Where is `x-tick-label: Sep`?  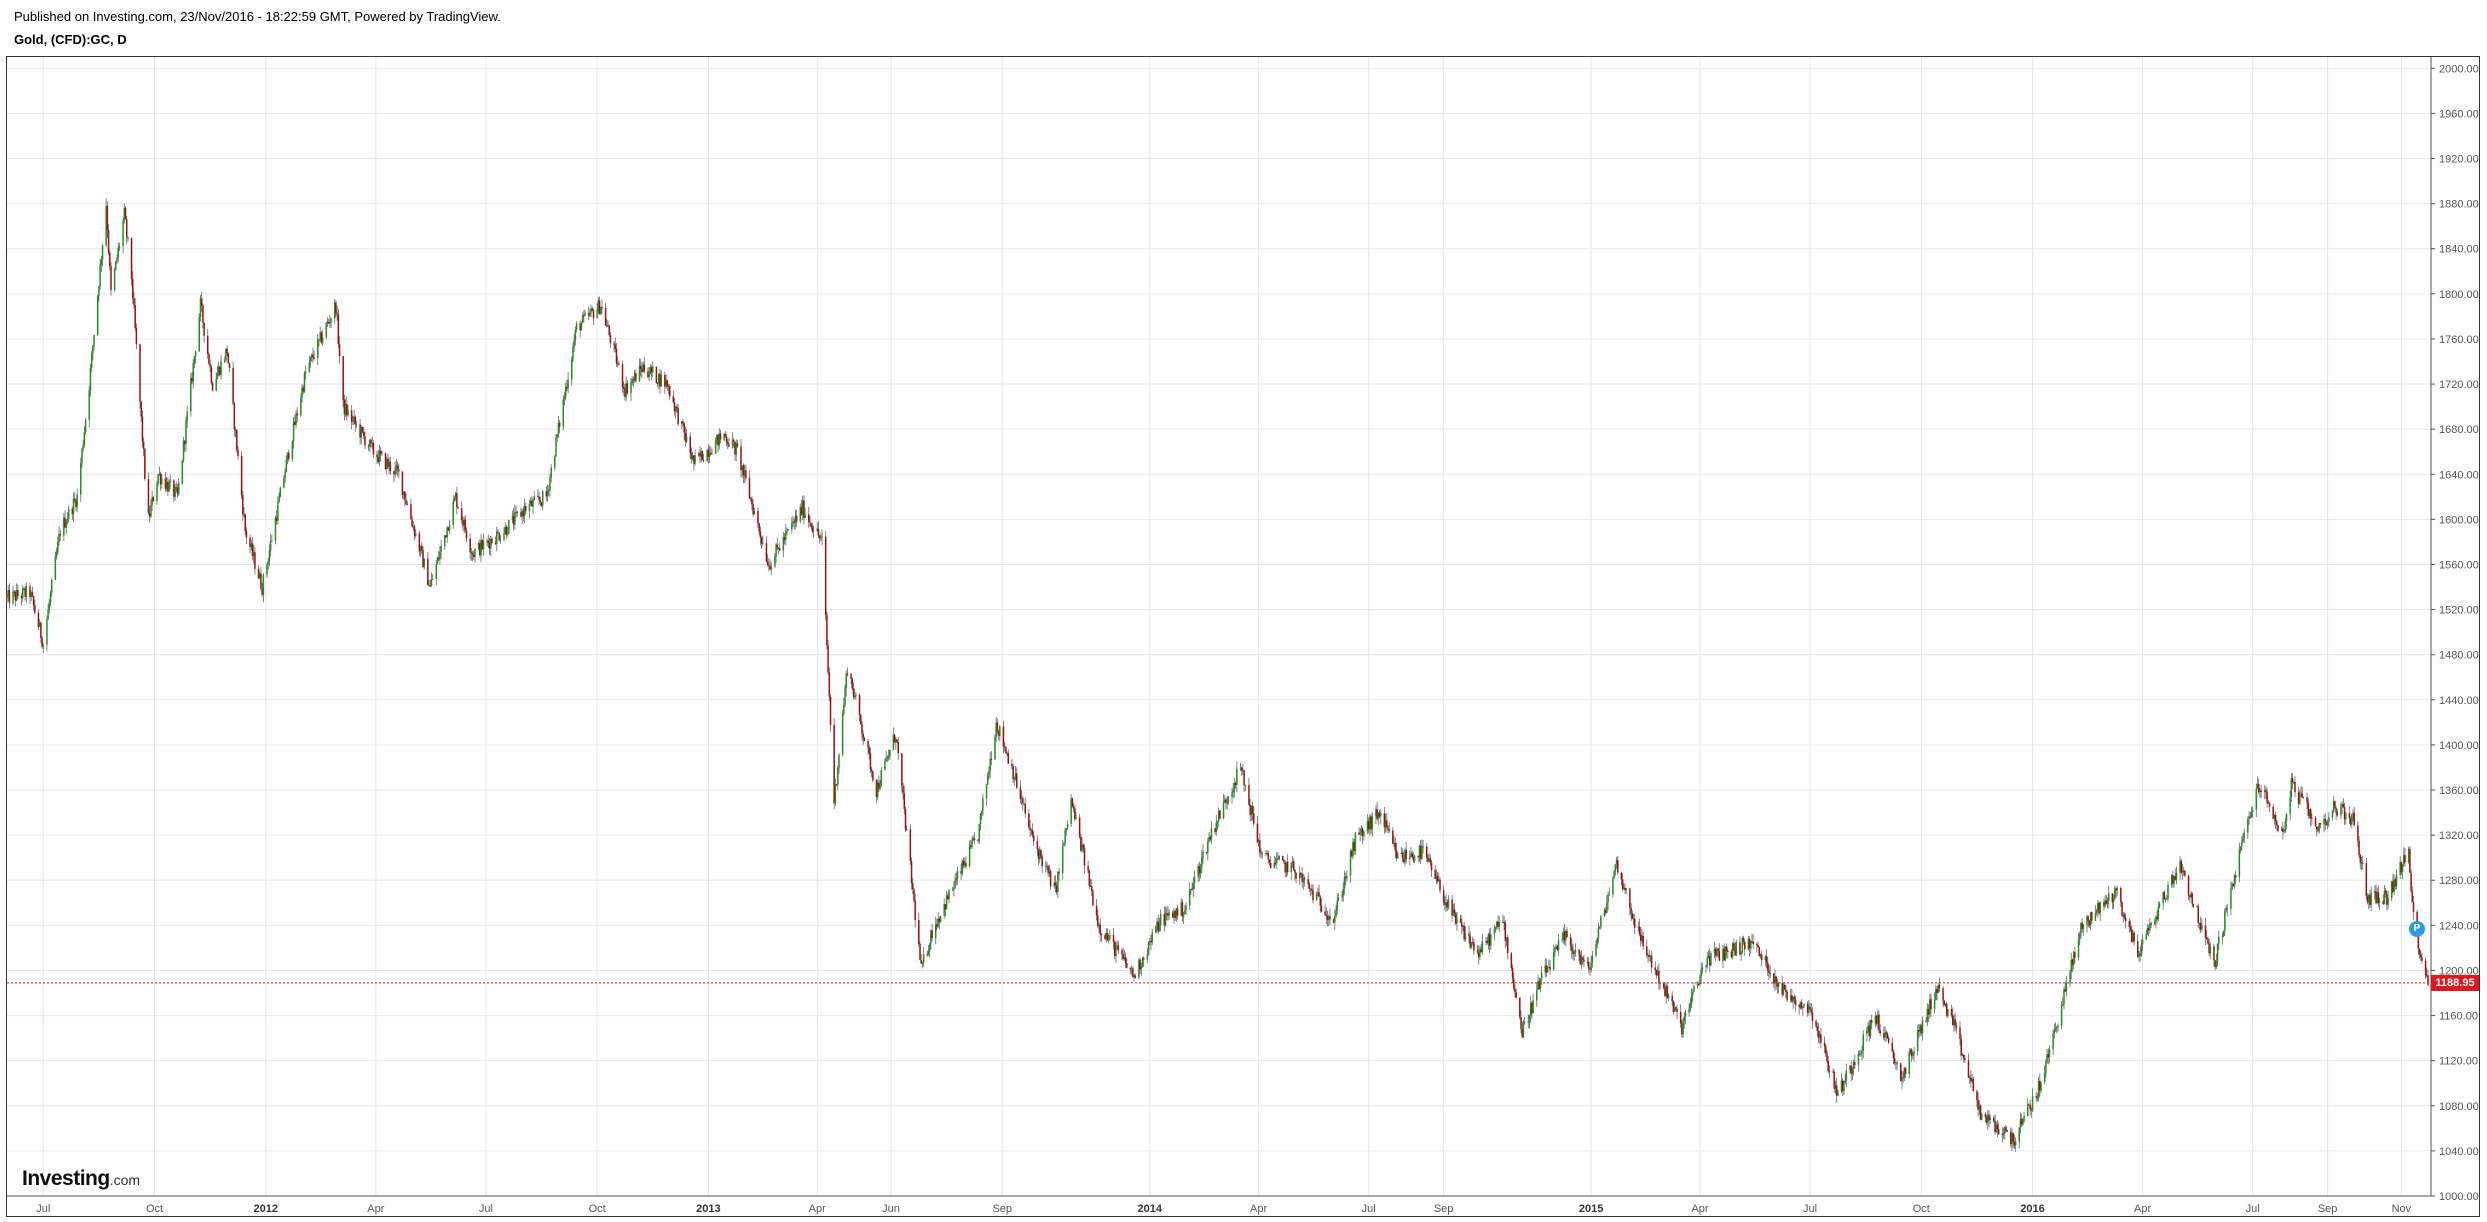 x-tick-label: Sep is located at coordinates (2328, 1209).